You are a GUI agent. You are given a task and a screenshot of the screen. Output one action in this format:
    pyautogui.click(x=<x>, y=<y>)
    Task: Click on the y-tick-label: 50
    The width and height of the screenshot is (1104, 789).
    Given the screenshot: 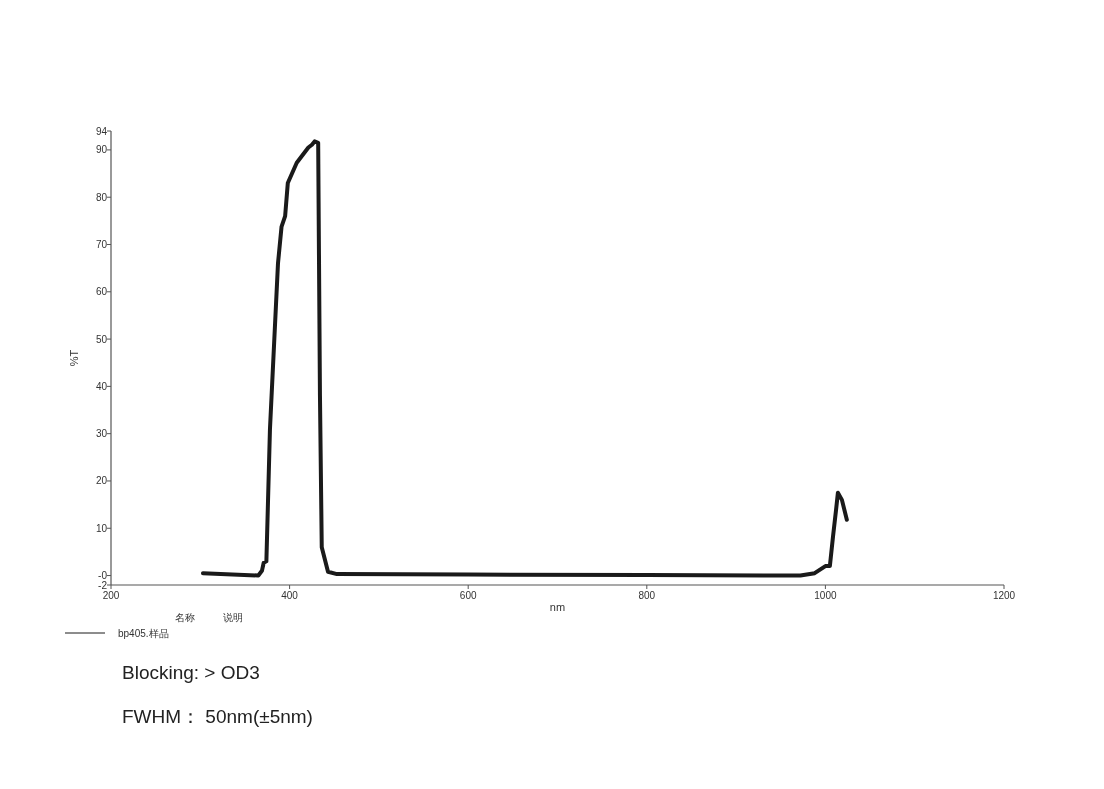 What is the action you would take?
    pyautogui.click(x=101, y=339)
    